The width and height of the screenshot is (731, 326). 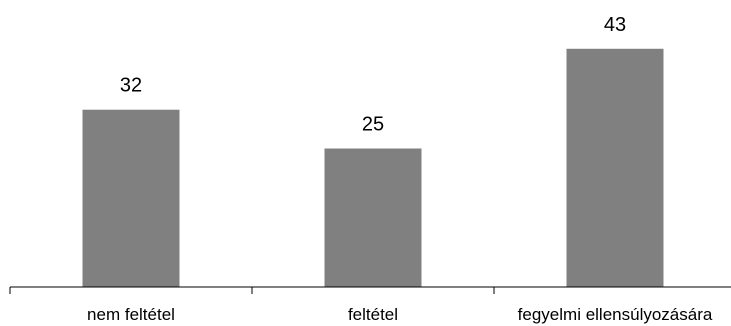 I want to click on x-tick-label: feltétel, so click(x=373, y=314).